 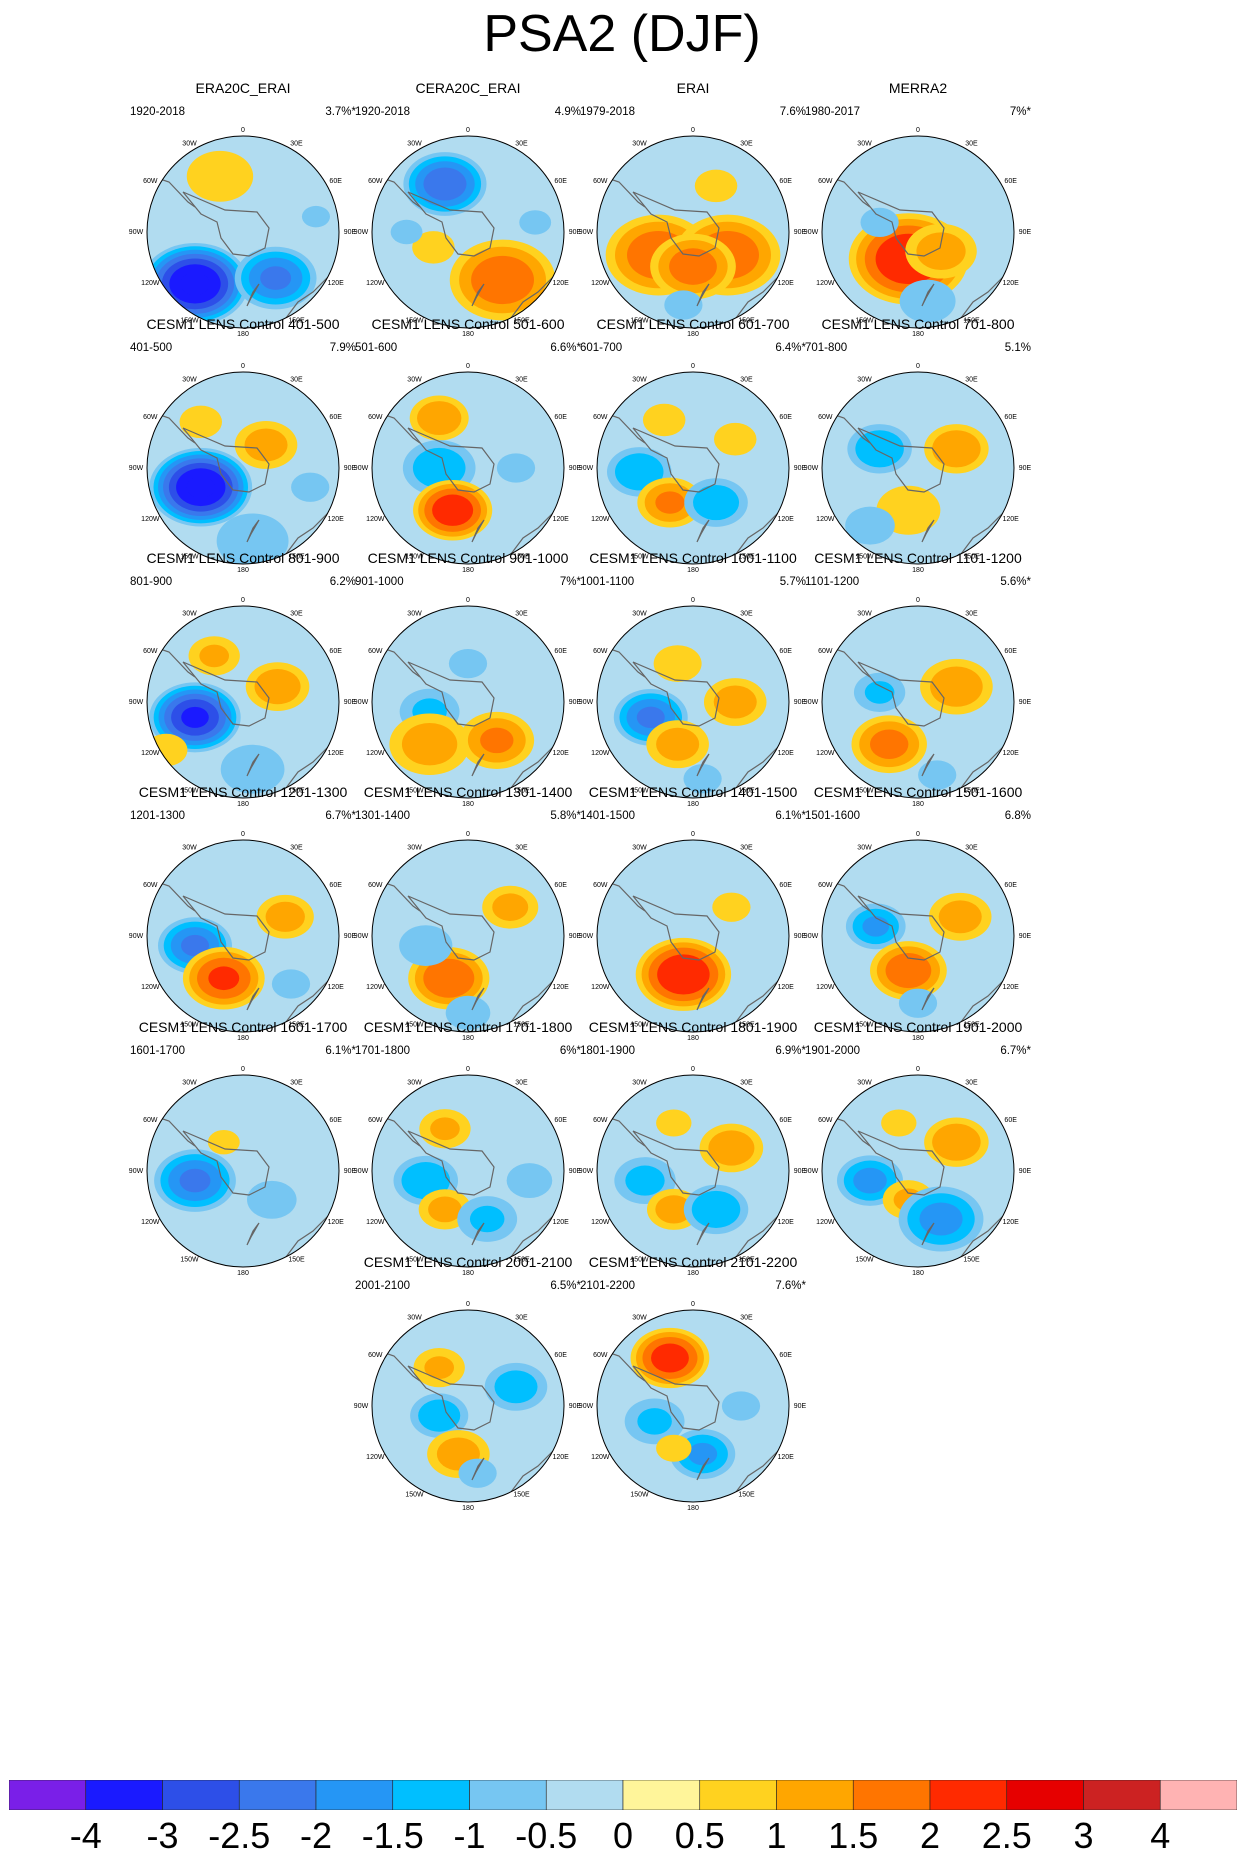 I want to click on panel-title: CESM1 LENS Control 1301-1400, so click(x=468, y=792).